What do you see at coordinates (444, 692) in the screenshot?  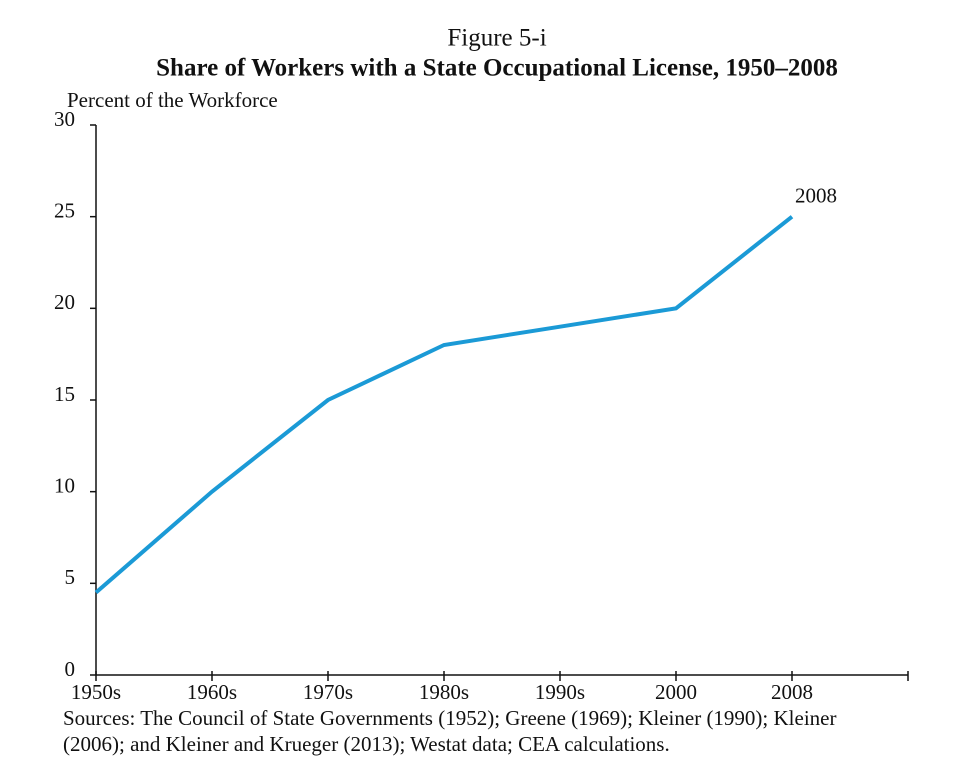 I see `x-tick-label: 1980s` at bounding box center [444, 692].